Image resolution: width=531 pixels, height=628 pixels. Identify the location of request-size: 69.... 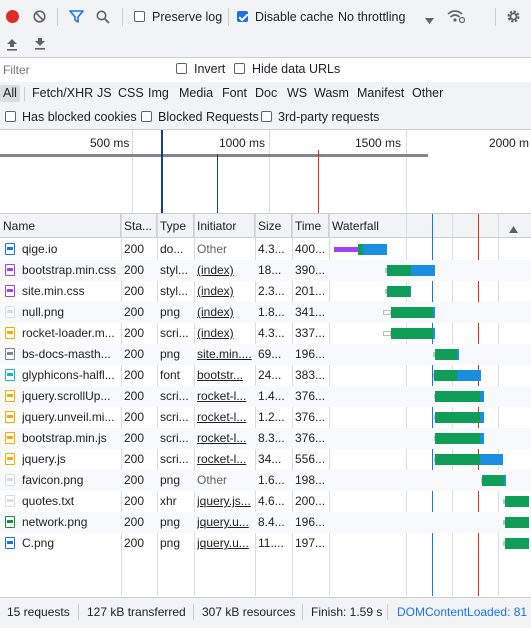
(270, 354).